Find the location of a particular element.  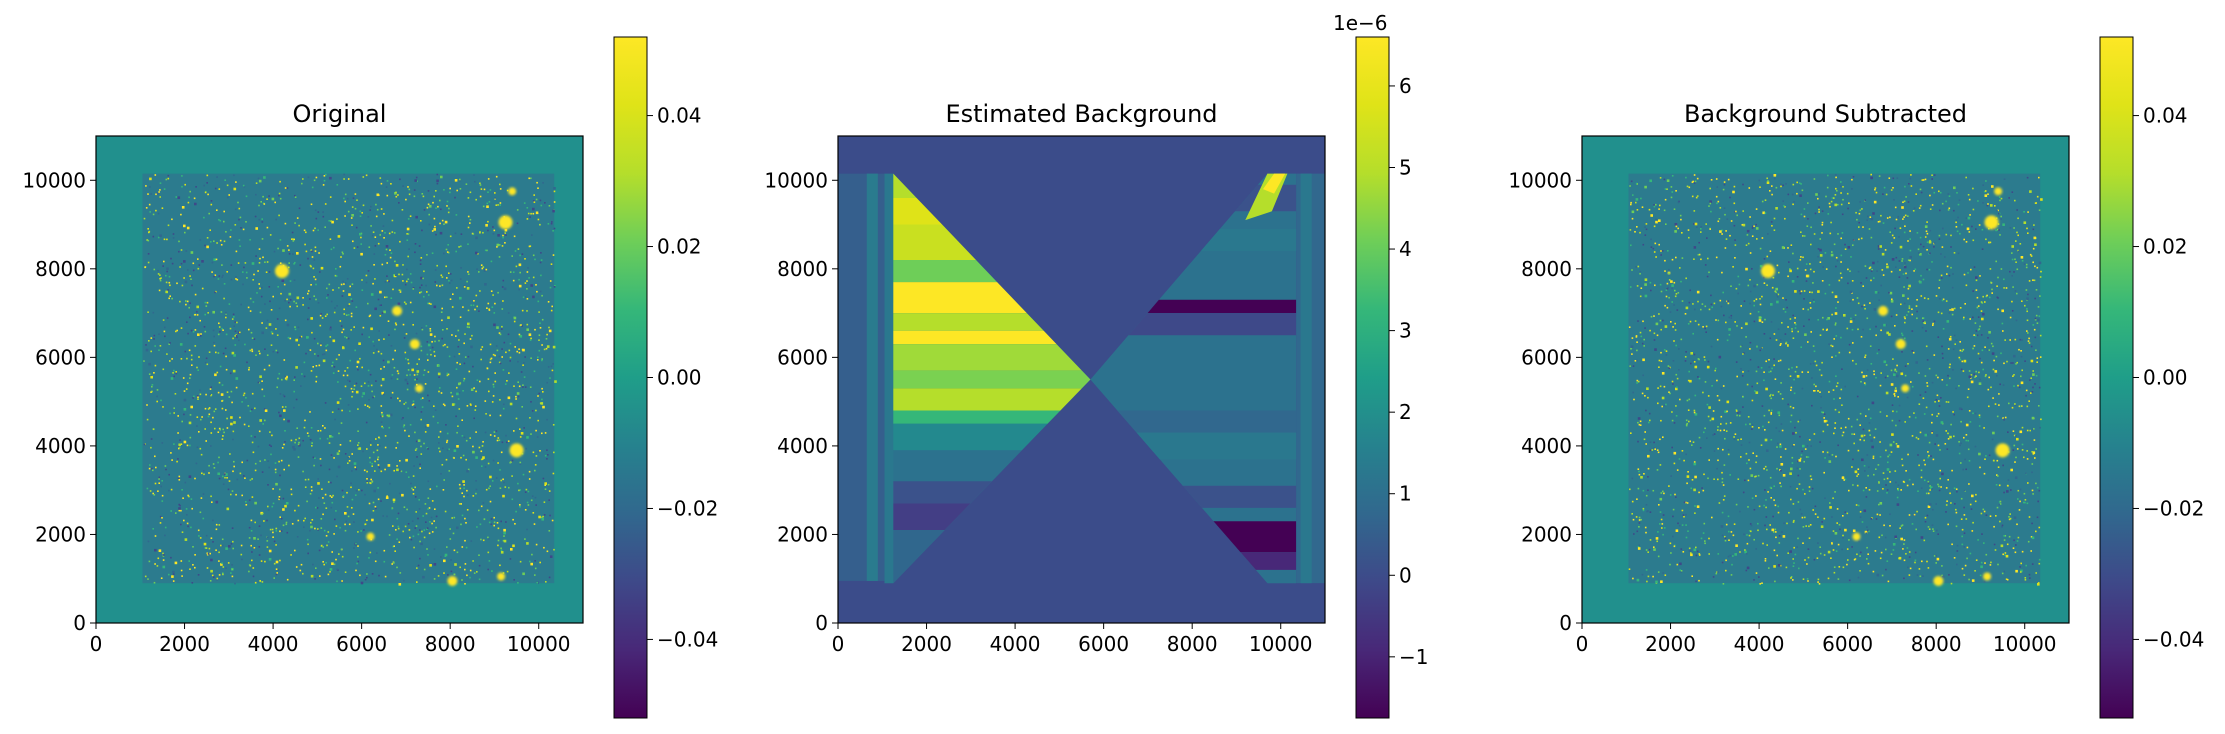

noise-speckle is located at coordinates (350, 379).